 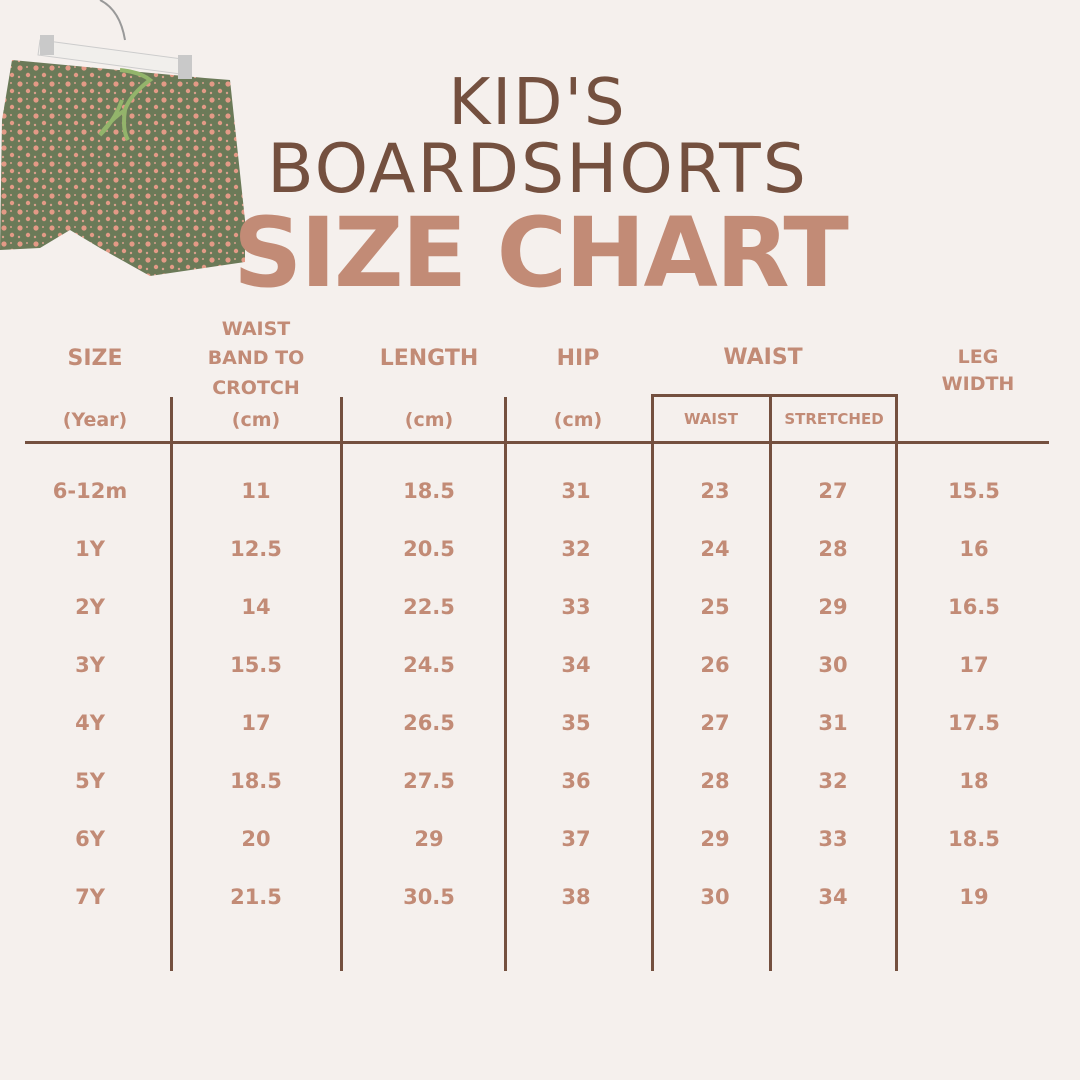 What do you see at coordinates (256, 723) in the screenshot?
I see `cell-waistband-to-crotch: 17` at bounding box center [256, 723].